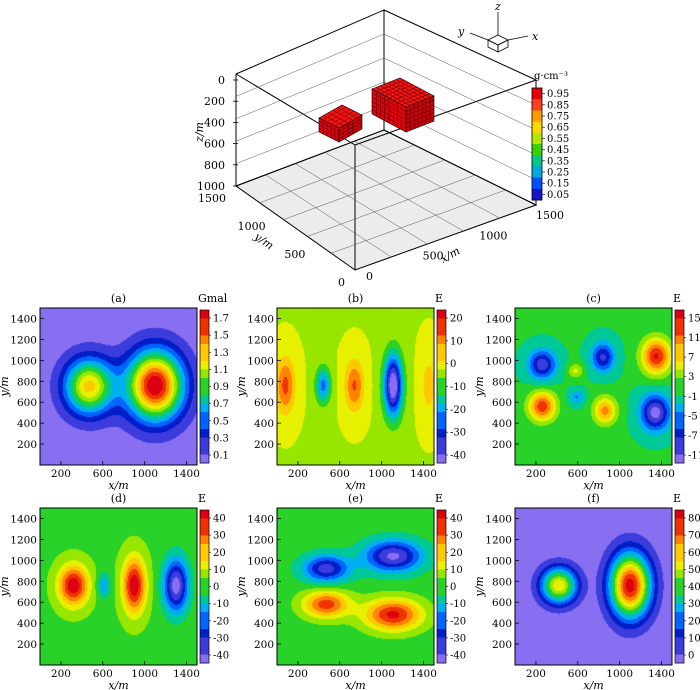 The width and height of the screenshot is (700, 690). Describe the element at coordinates (219, 536) in the screenshot. I see `panel-d-colorbar-tick-label: 30` at that location.